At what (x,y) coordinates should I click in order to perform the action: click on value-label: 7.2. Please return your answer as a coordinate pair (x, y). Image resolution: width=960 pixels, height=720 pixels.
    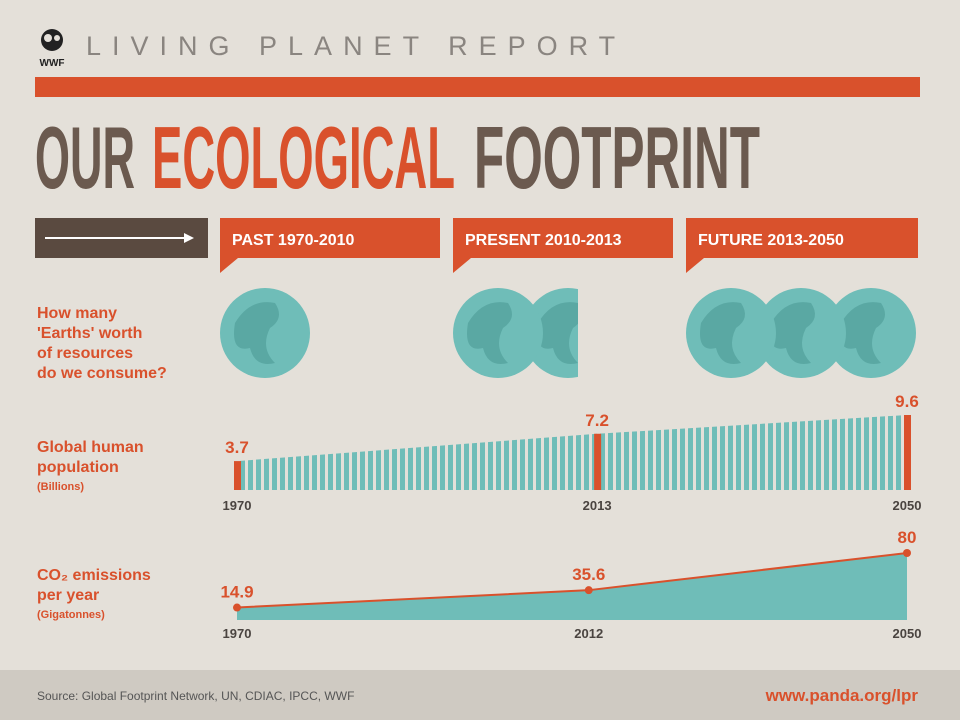
    Looking at the image, I should click on (597, 420).